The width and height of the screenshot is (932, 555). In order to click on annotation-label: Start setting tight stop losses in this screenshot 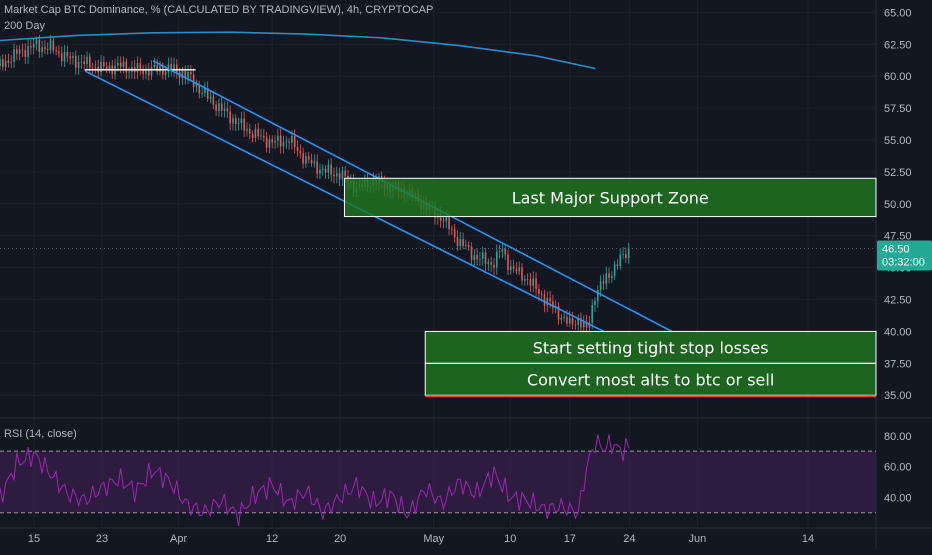, I will do `click(651, 347)`.